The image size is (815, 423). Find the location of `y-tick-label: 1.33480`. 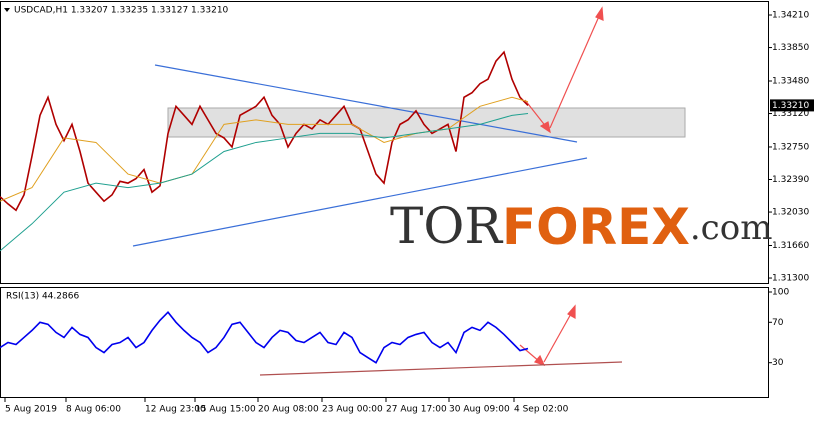

y-tick-label: 1.33480 is located at coordinates (790, 81).